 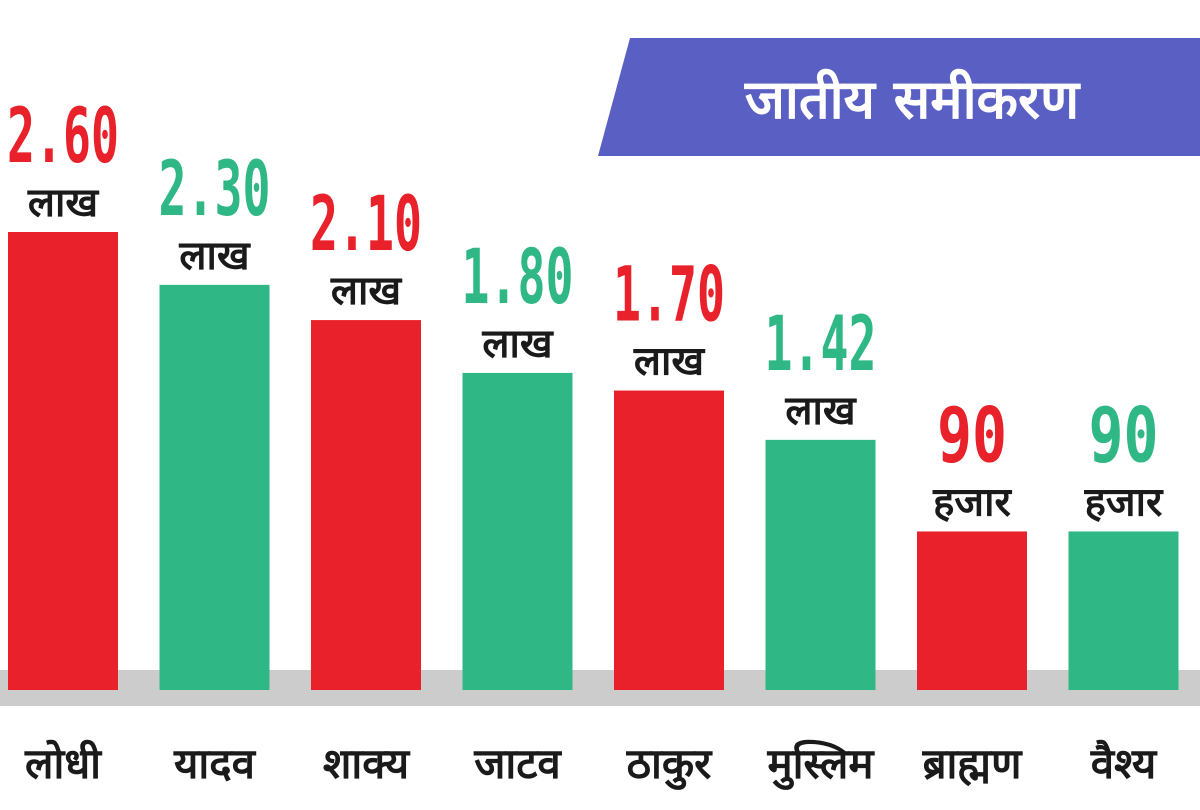 I want to click on category-label-7: ब्राह्मण, so click(x=973, y=763).